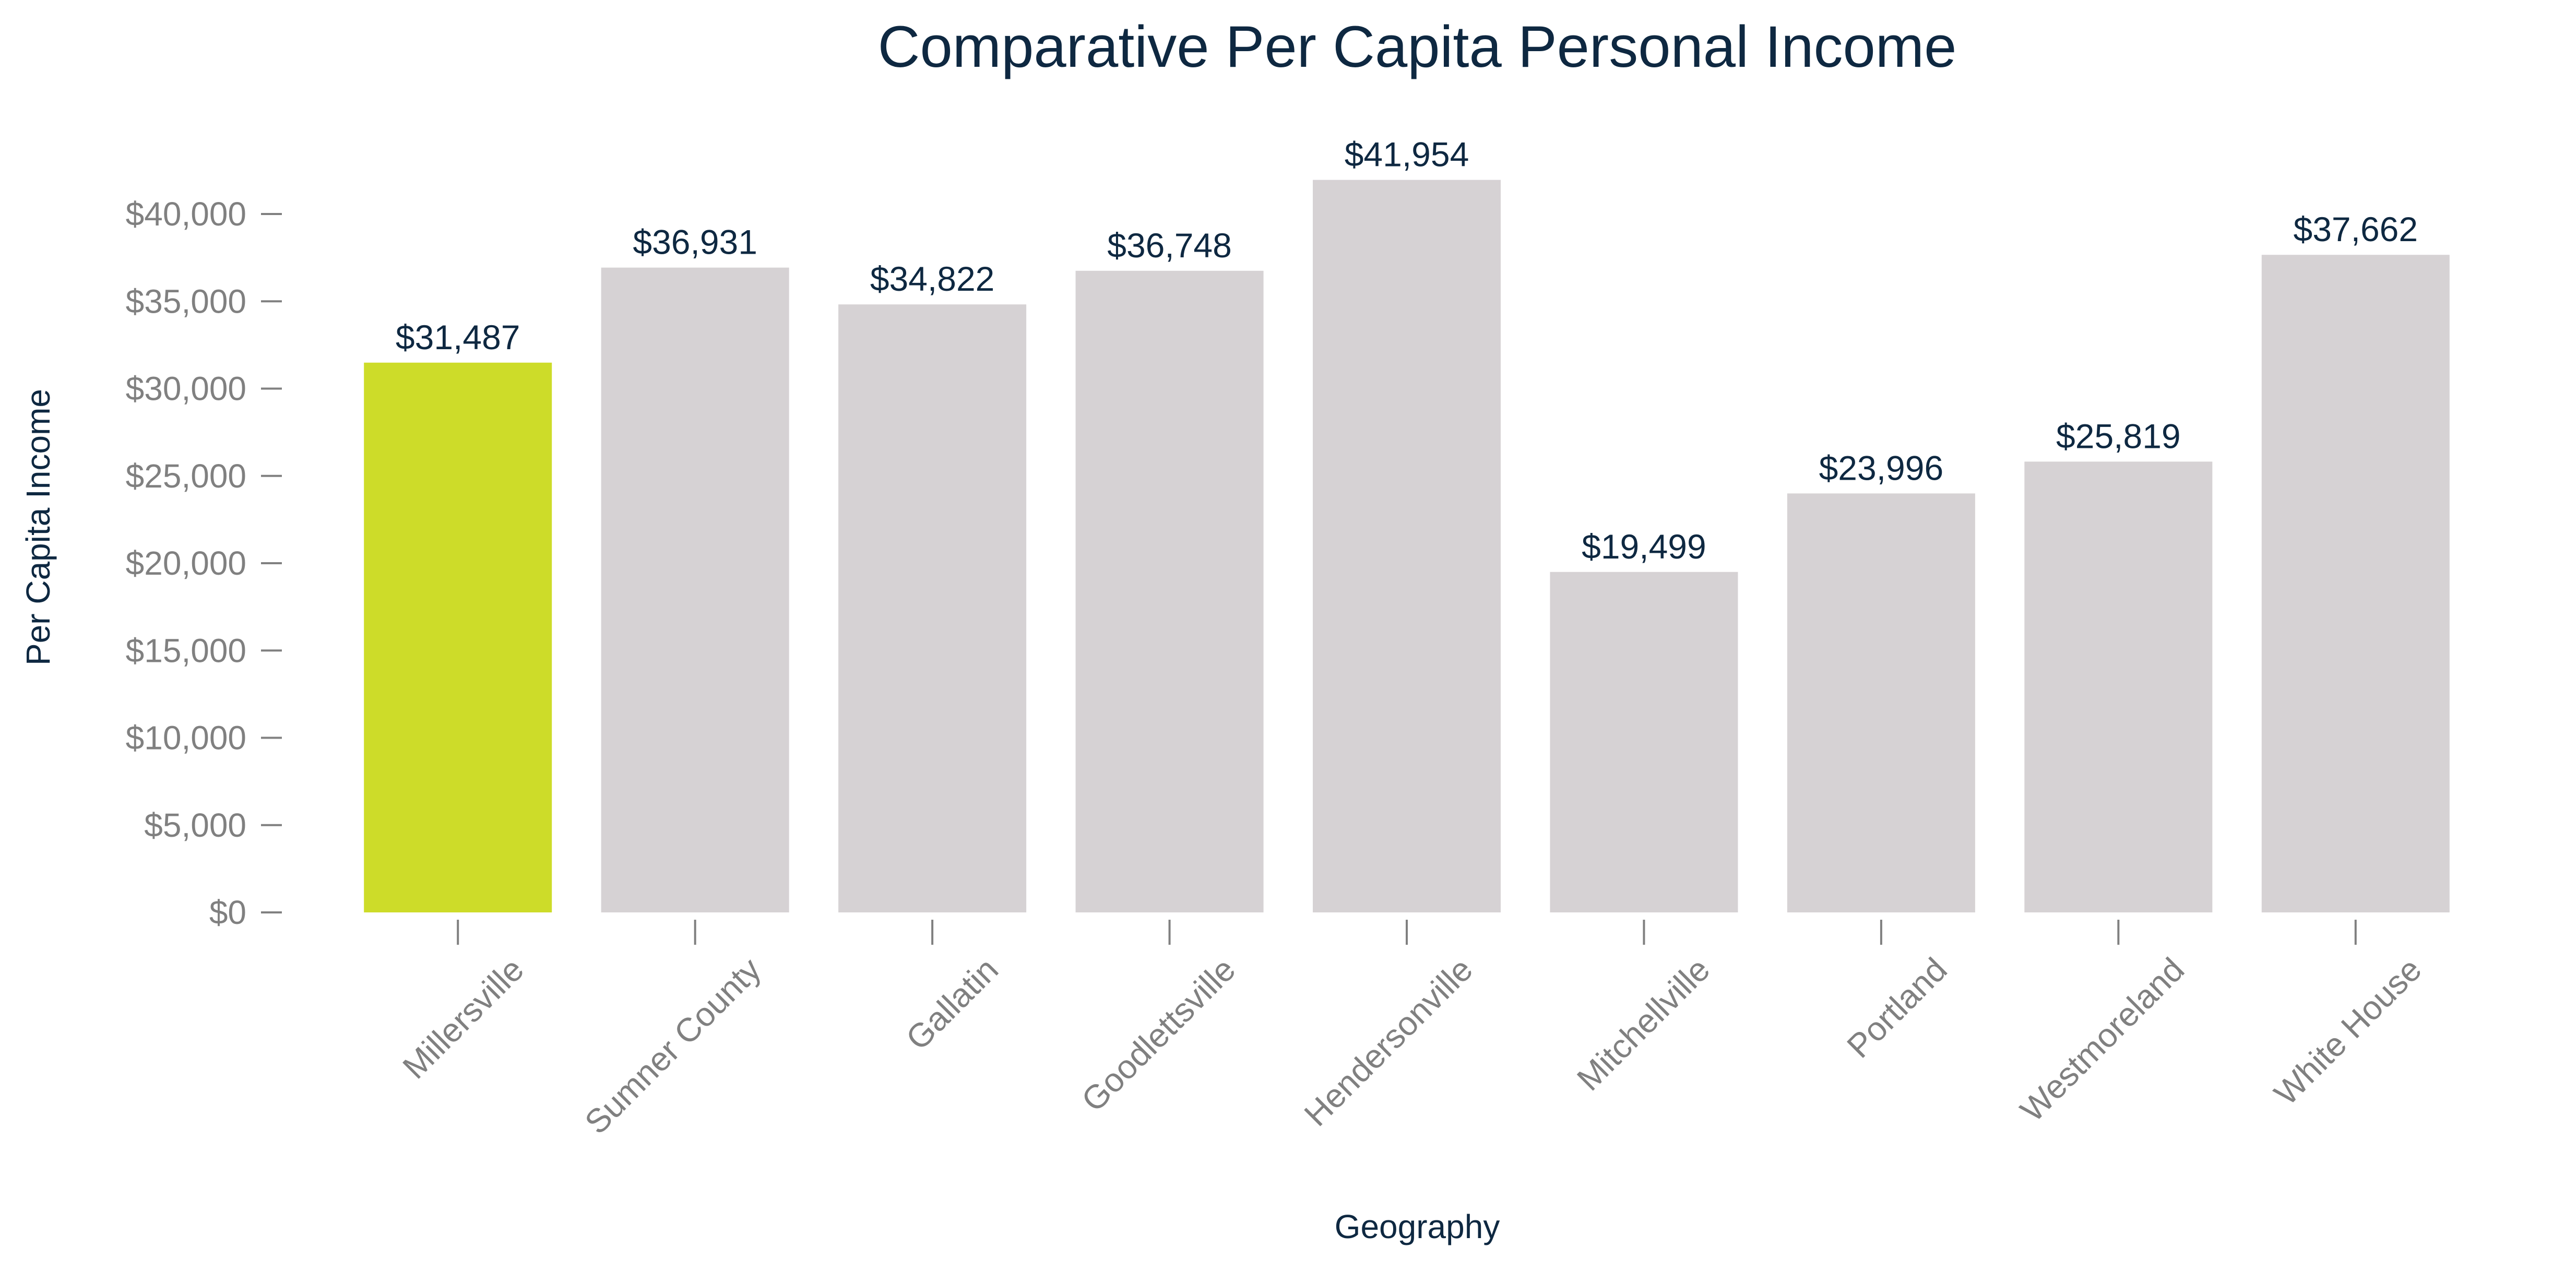 This screenshot has height=1271, width=2576. I want to click on x-tick-label: Goodlettsville, so click(1158, 1035).